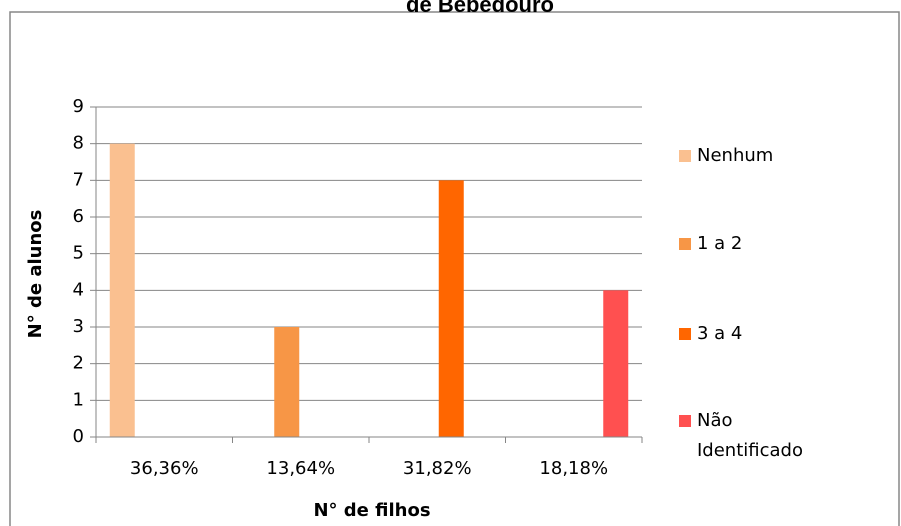  I want to click on x-tick-label: 31,82%, so click(437, 468).